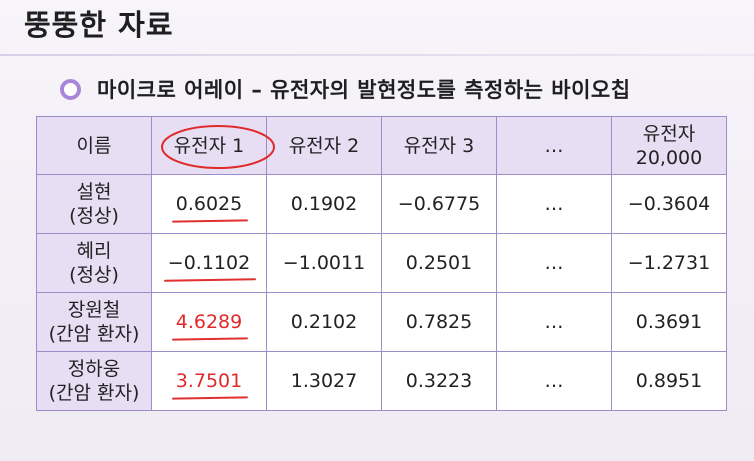 The height and width of the screenshot is (461, 754). What do you see at coordinates (439, 145) in the screenshot?
I see `header-gene-3: 유전자 3` at bounding box center [439, 145].